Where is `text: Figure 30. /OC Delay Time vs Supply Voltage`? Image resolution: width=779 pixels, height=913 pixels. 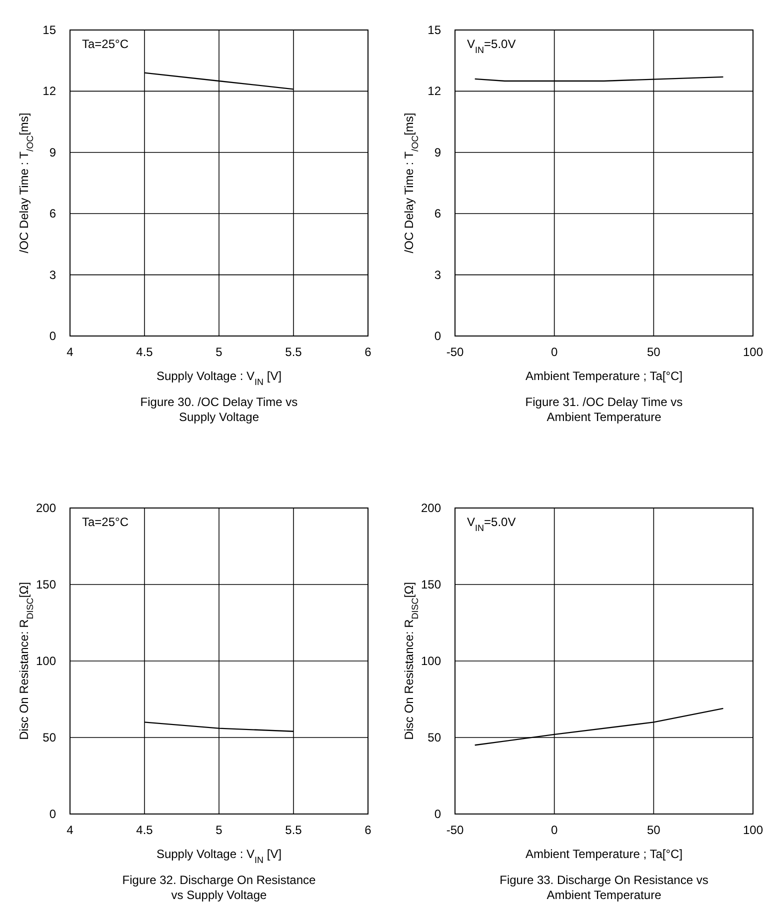 text: Figure 30. /OC Delay Time vs Supply Voltage is located at coordinates (219, 409).